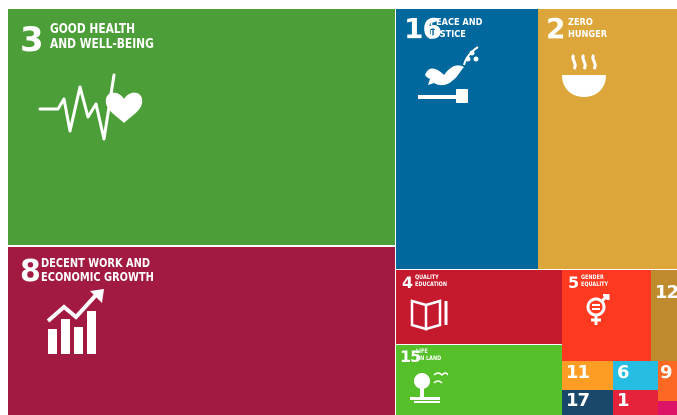  I want to click on sdg-goal-number: 4, so click(407, 282).